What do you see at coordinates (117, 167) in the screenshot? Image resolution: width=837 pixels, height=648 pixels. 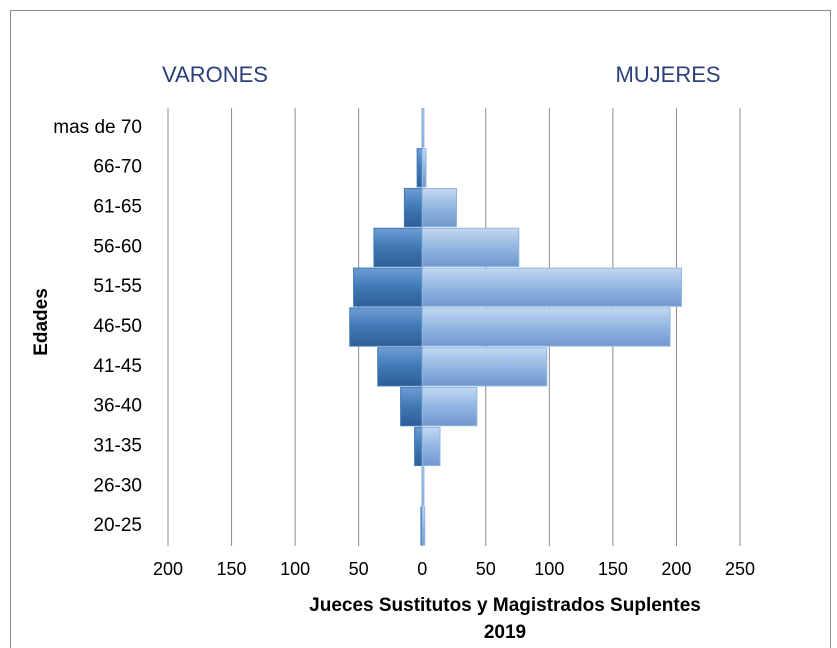 I see `y-tick-label: 66-70` at bounding box center [117, 167].